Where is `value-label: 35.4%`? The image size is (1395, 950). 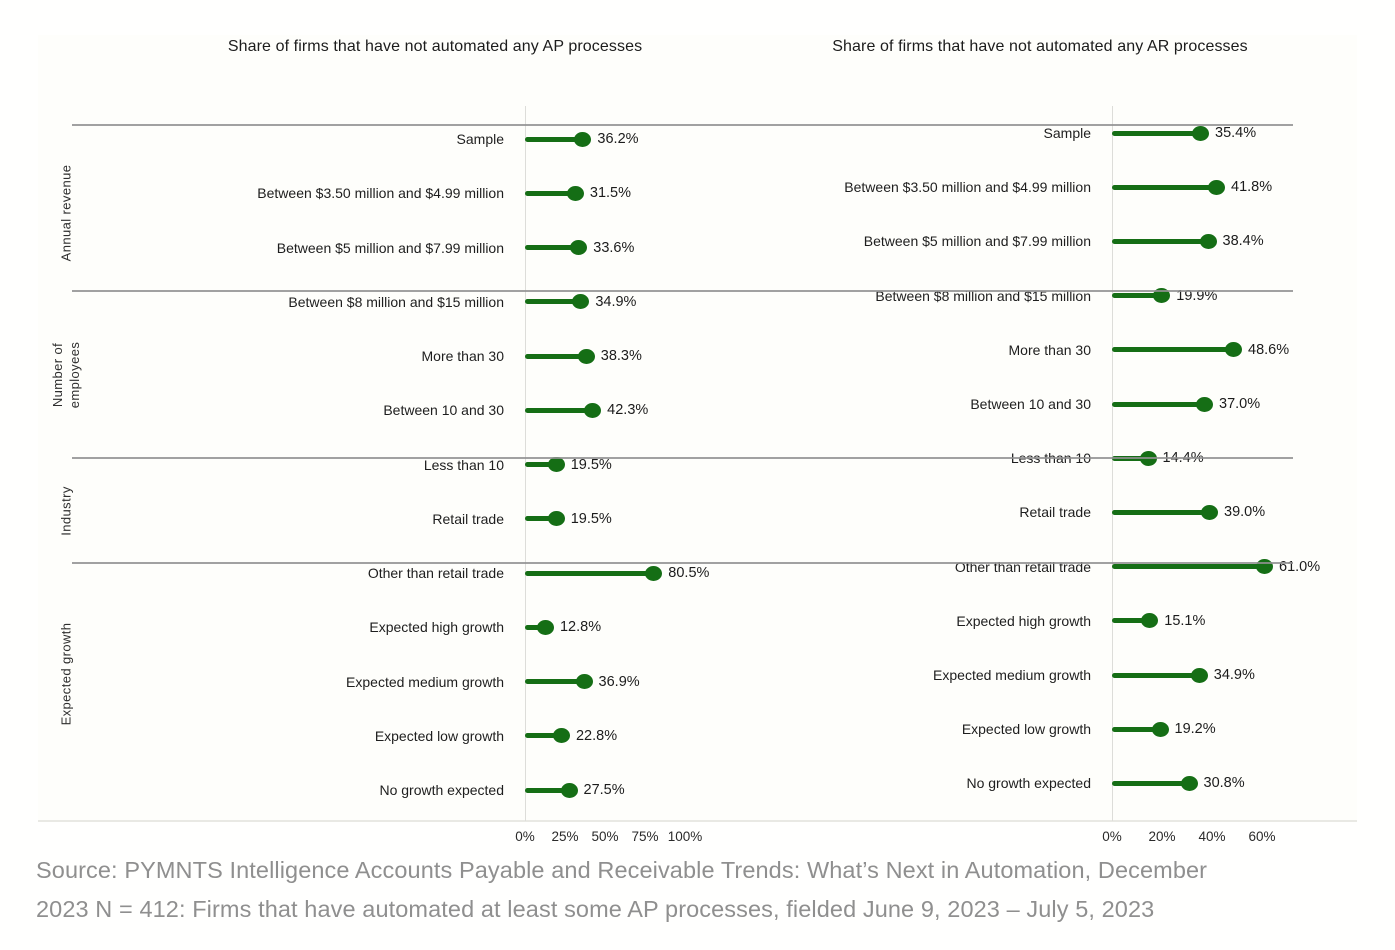
value-label: 35.4% is located at coordinates (1236, 133).